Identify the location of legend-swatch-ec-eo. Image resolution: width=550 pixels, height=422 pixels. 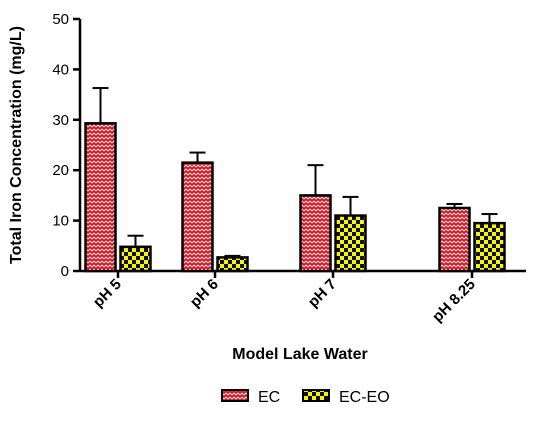
(316, 395).